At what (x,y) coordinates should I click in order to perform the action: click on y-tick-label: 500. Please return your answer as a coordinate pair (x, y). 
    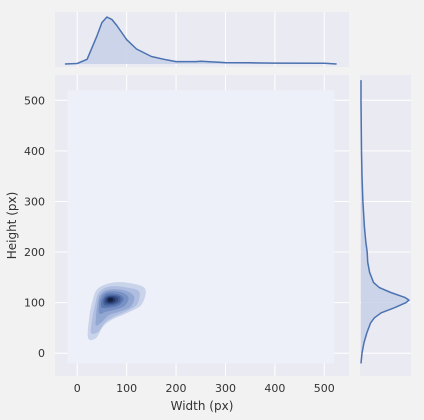
    Looking at the image, I should click on (34, 100).